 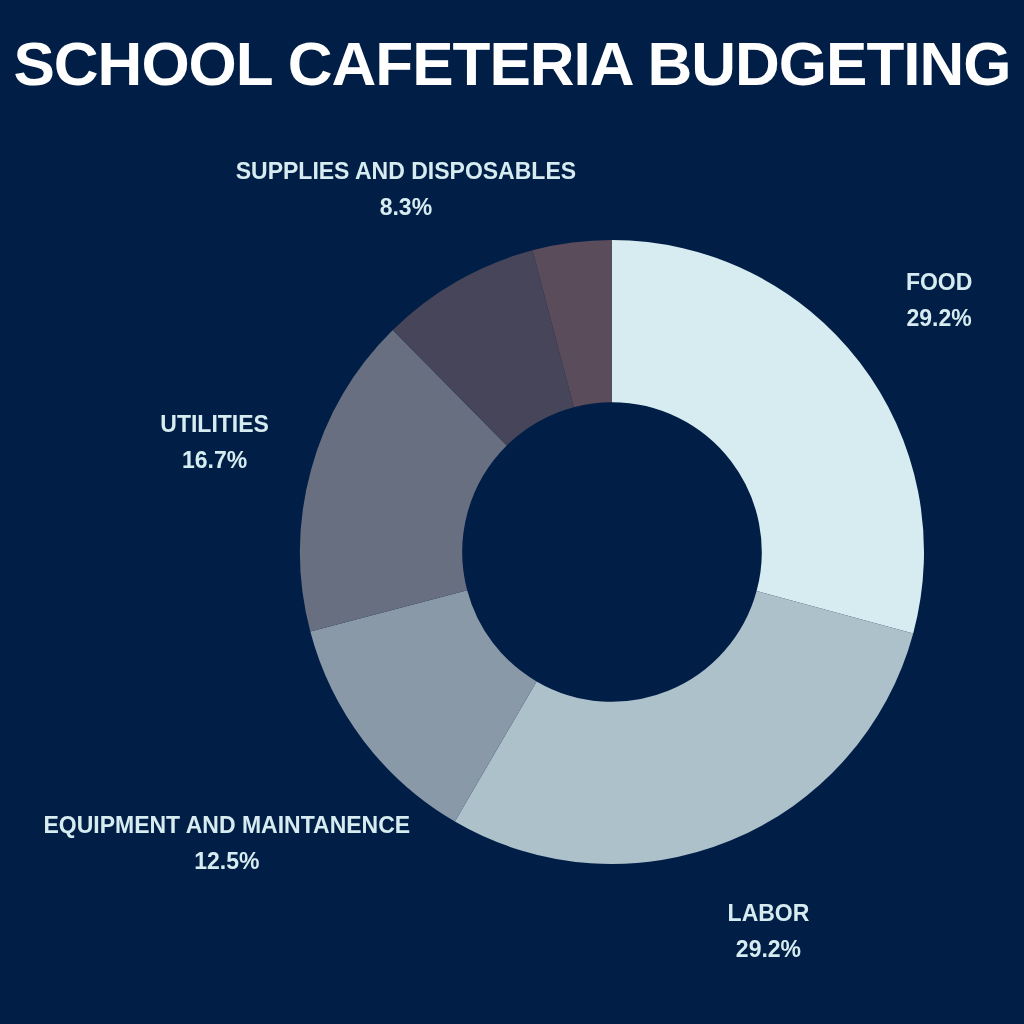 I want to click on slice-label: EQUIPMENT AND MAINTANENCE, so click(x=227, y=825).